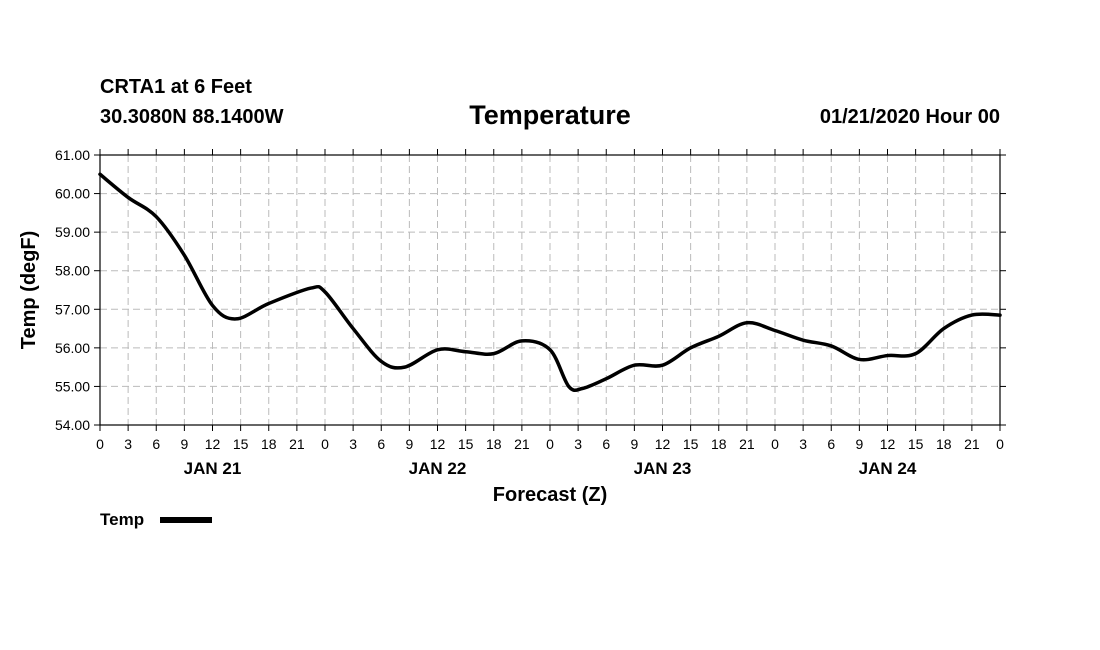 Image resolution: width=1100 pixels, height=650 pixels. Describe the element at coordinates (909, 117) in the screenshot. I see `forecast-run-time: 01/21/2020 Hour 00` at that location.